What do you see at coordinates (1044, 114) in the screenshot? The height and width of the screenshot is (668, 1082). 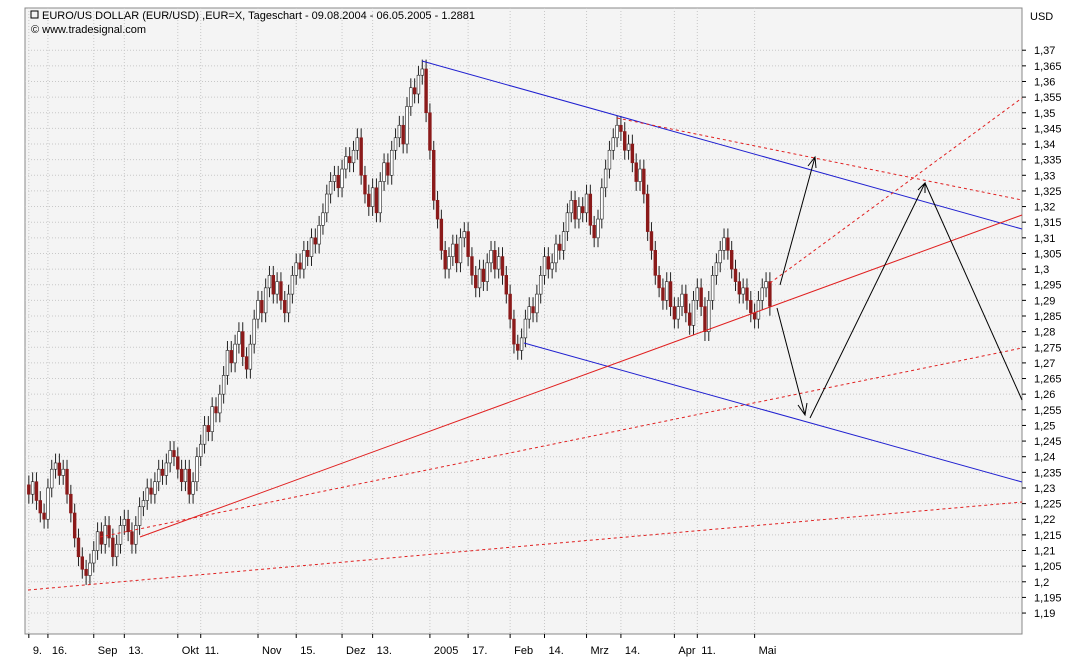 I see `y-tick-label: 1,35` at bounding box center [1044, 114].